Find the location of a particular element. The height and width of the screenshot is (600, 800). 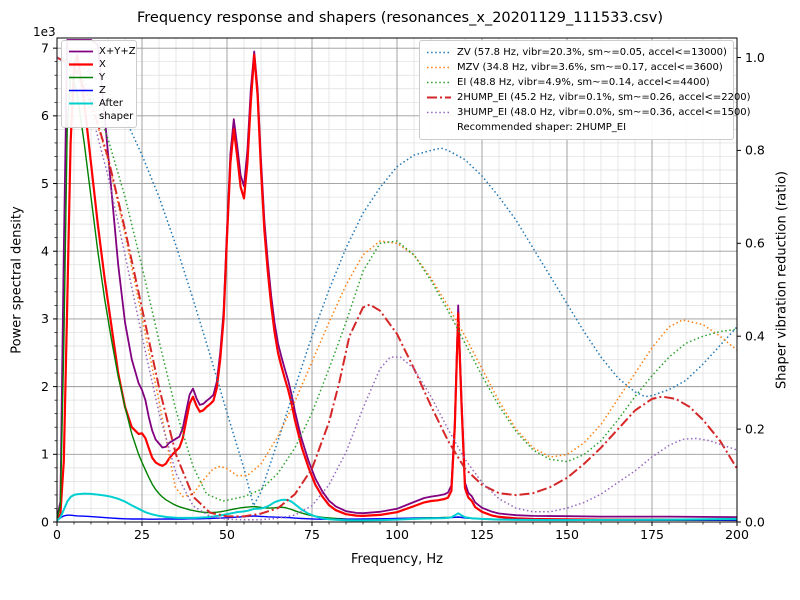

legend-label: After shaper is located at coordinates (116, 110).